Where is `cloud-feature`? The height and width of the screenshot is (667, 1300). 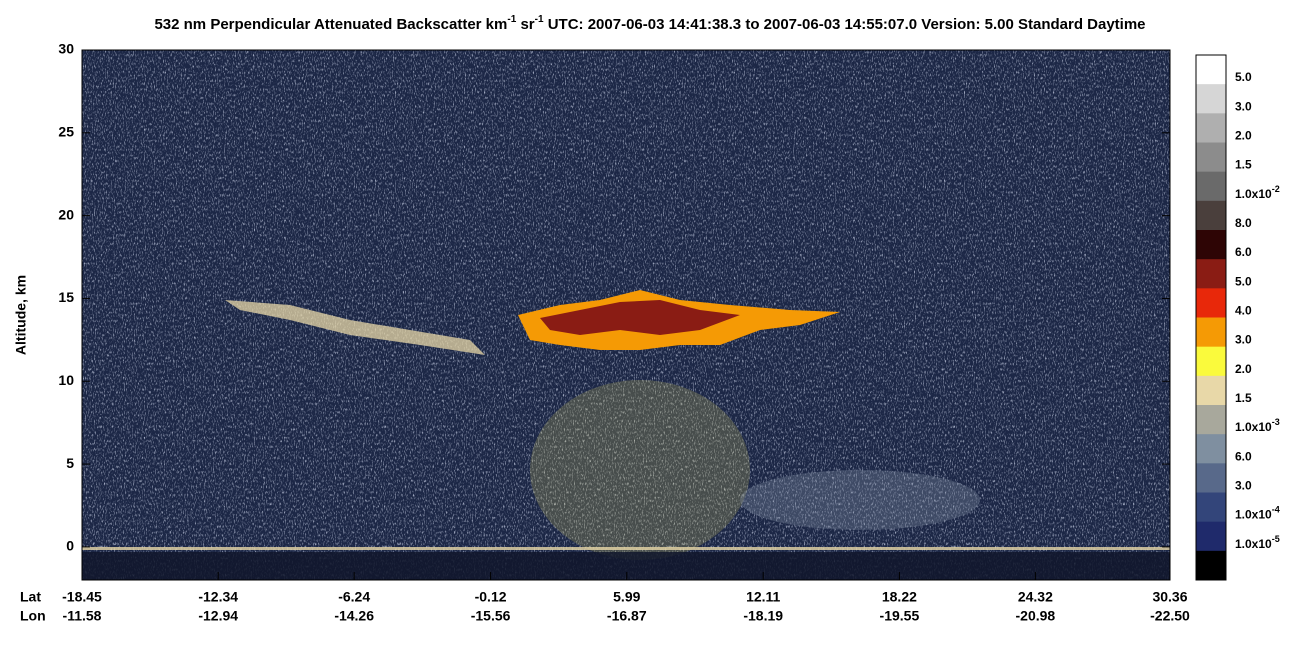
cloud-feature is located at coordinates (355, 327).